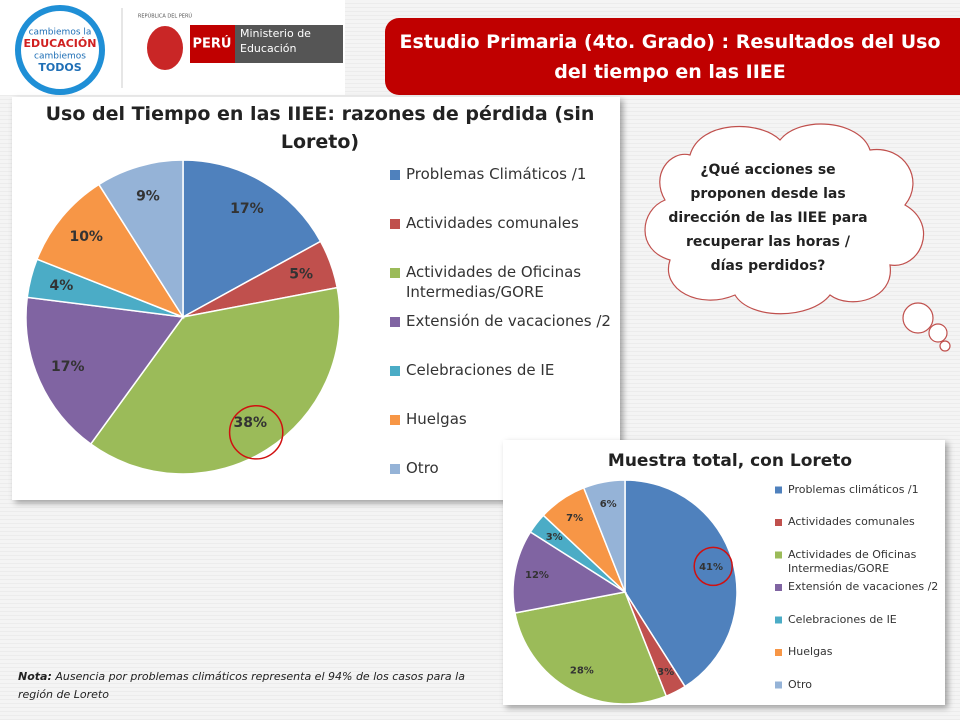 This screenshot has width=960, height=720. I want to click on ministry-fo: Ministerio de Educación, so click(275, 41).